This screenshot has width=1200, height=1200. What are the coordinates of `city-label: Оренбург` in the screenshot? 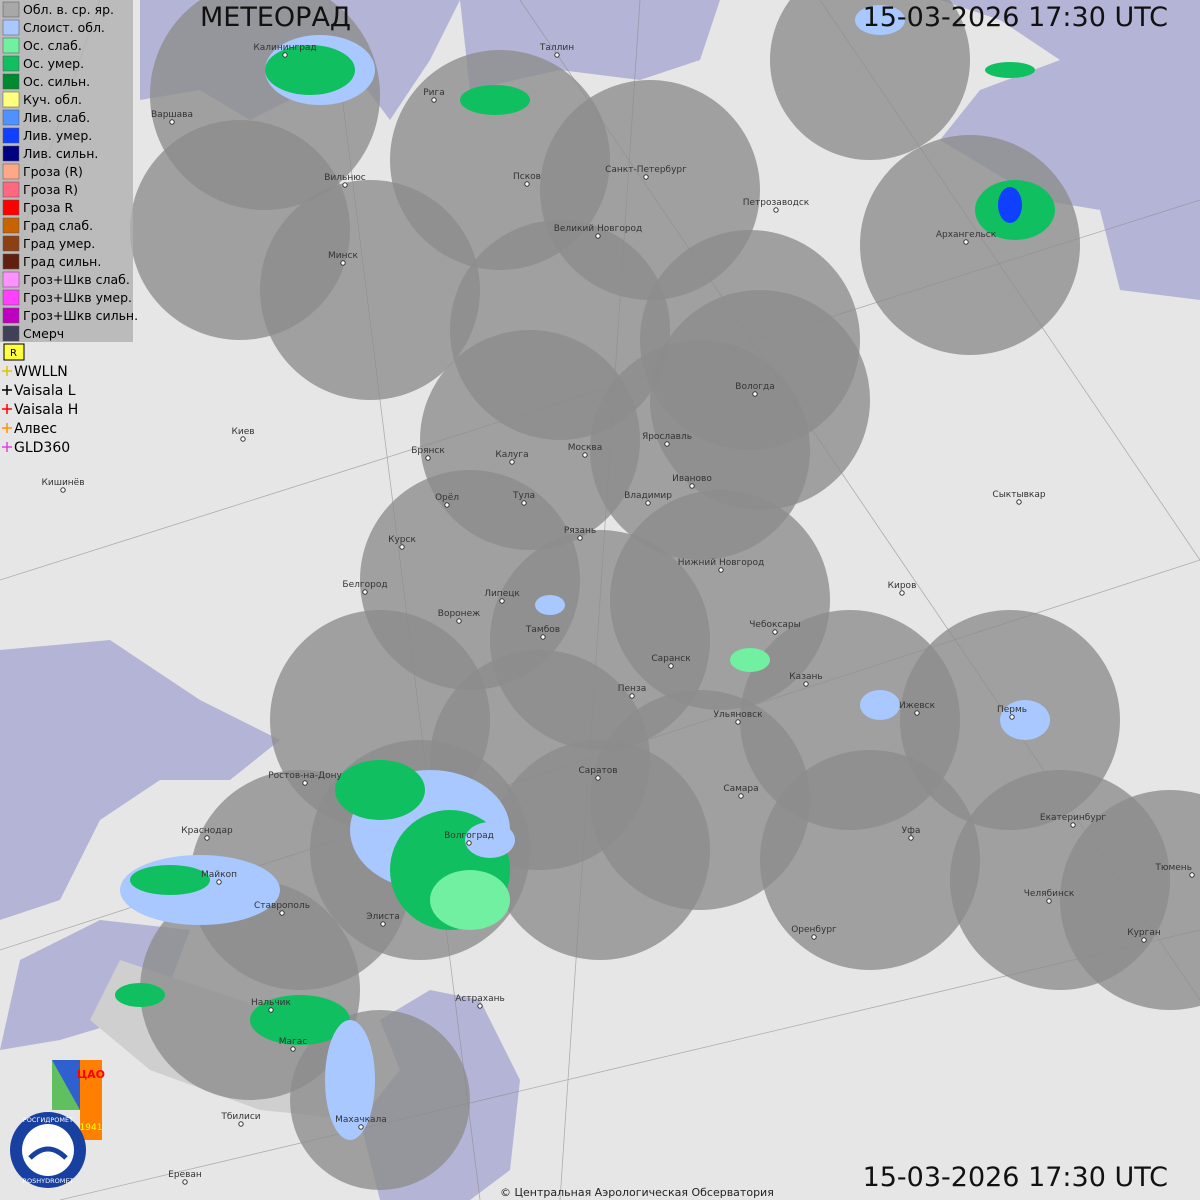 It's located at (814, 930).